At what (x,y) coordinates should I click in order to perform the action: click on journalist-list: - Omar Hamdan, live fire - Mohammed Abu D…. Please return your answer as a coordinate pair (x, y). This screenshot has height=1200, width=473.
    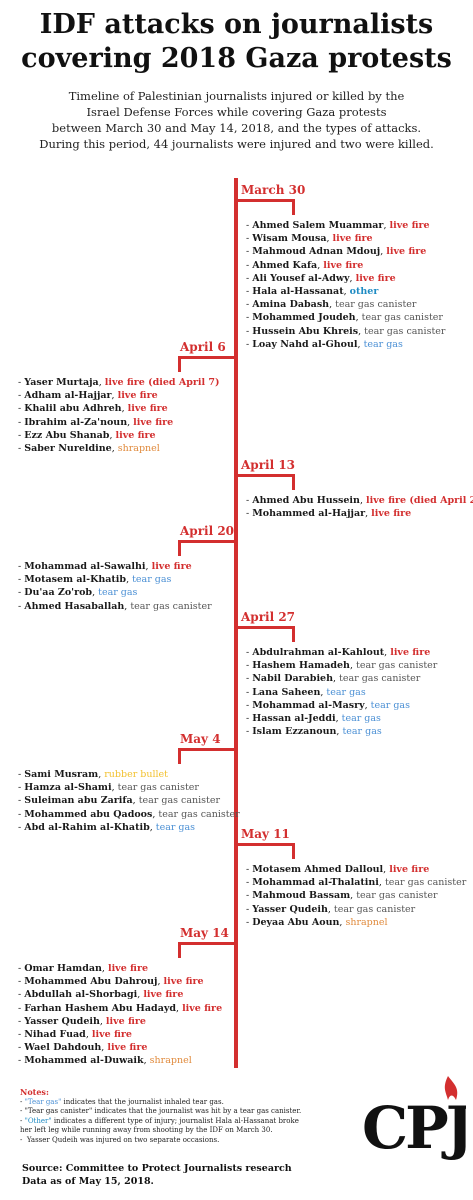
    Looking at the image, I should click on (120, 1015).